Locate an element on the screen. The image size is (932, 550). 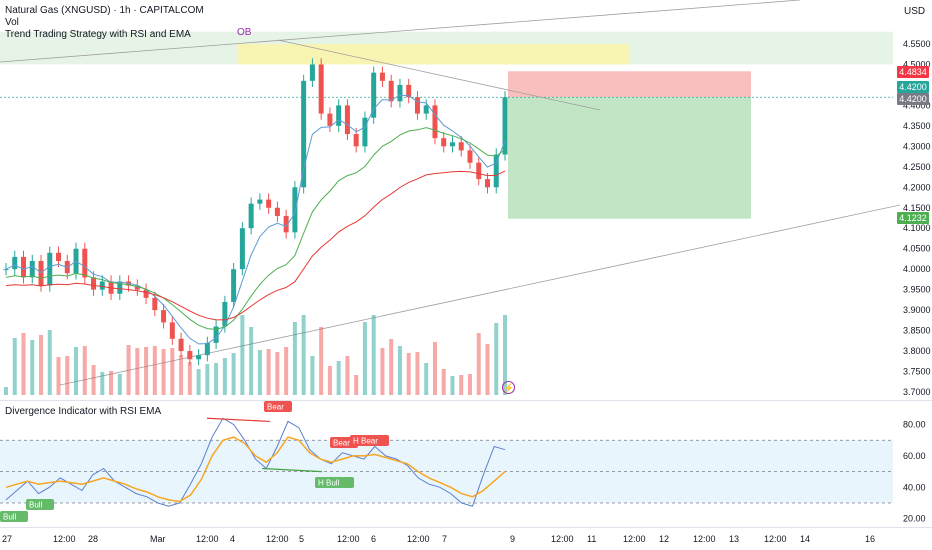
volume-label: Vol is located at coordinates (12, 22).